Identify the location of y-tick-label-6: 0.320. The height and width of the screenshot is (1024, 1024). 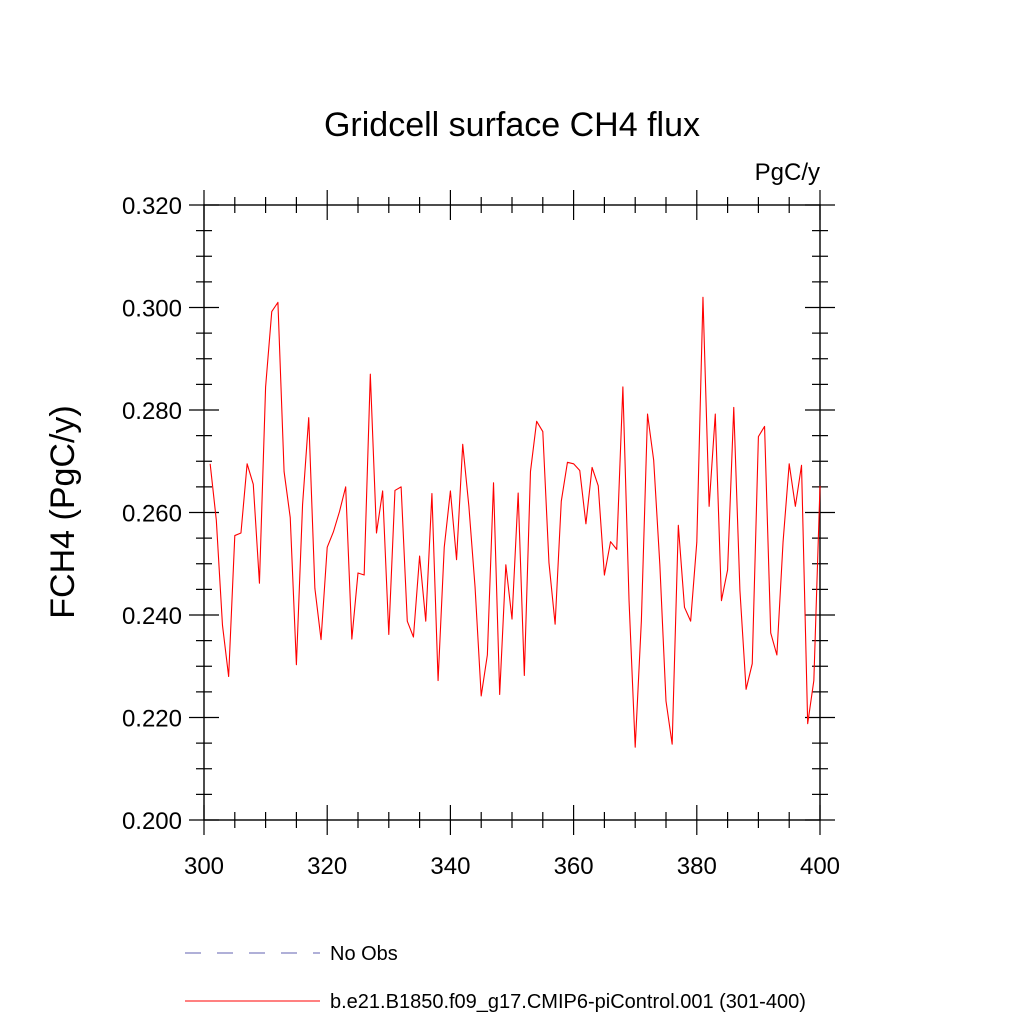
(152, 206).